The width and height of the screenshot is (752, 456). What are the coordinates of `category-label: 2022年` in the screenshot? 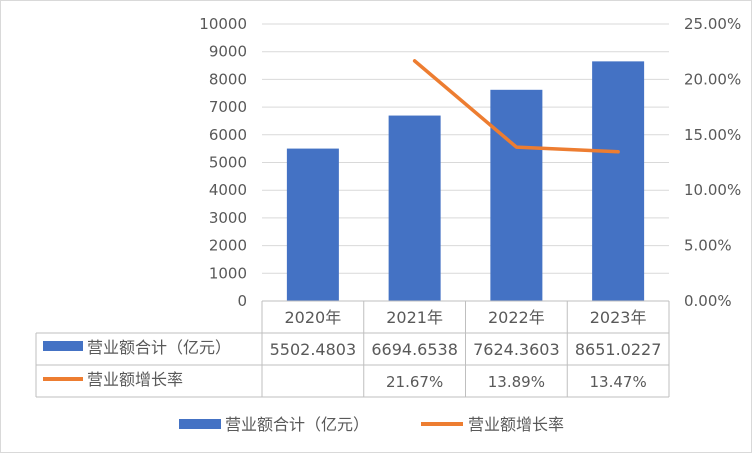 It's located at (516, 317).